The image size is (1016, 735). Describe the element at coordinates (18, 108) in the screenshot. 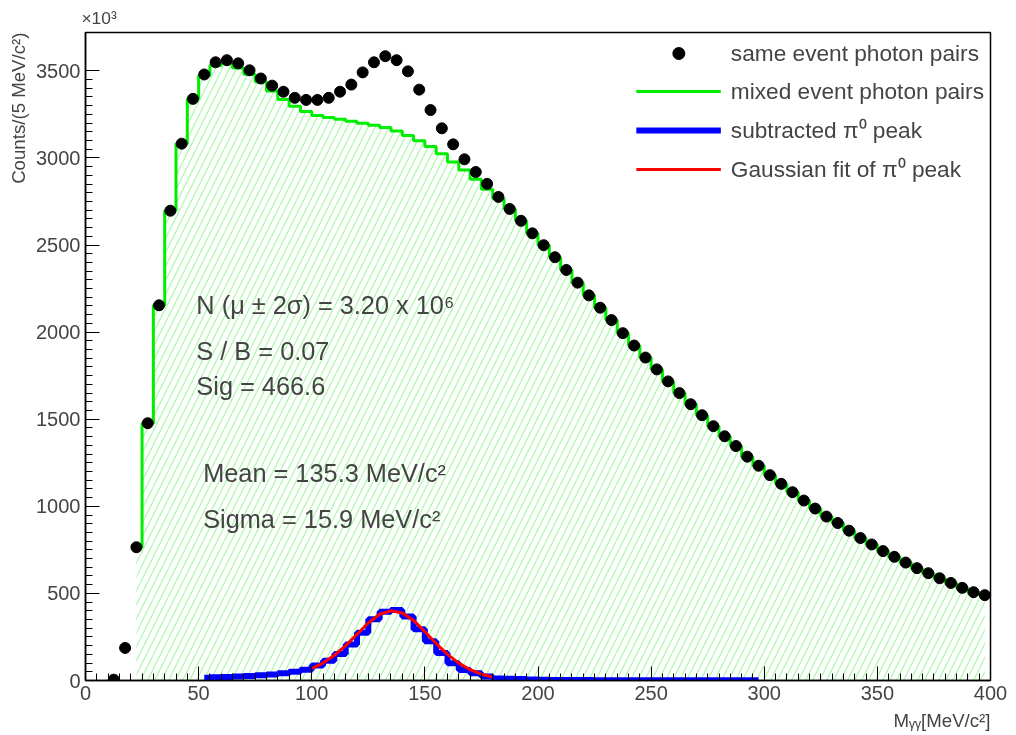

I see `y-axis-title: Counts/(5 MeV/c²)` at that location.